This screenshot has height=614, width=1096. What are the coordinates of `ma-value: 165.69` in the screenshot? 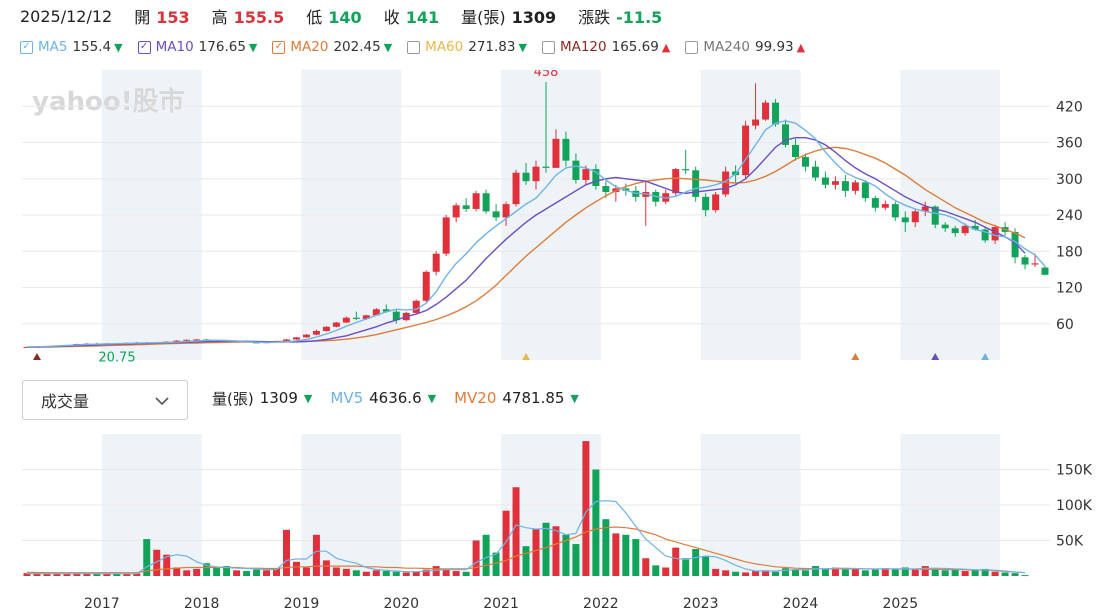 It's located at (635, 47).